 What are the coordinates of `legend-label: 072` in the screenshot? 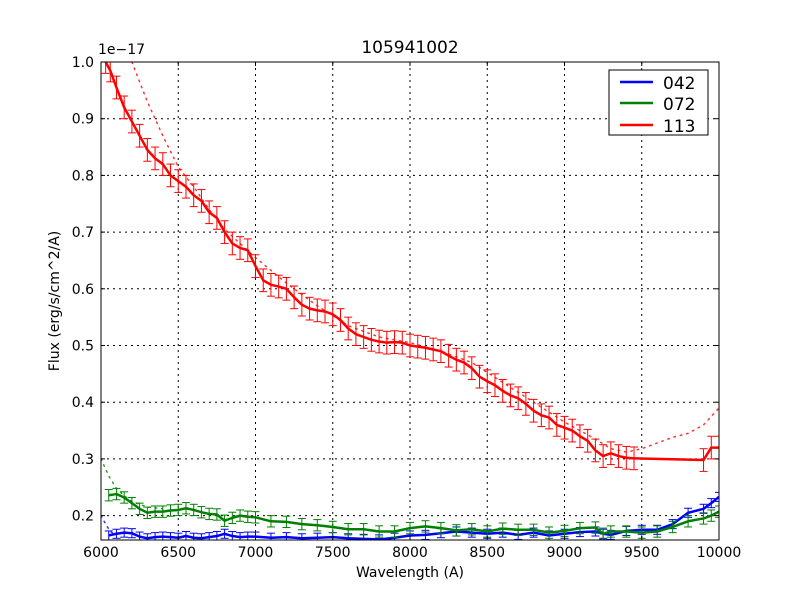 It's located at (679, 105).